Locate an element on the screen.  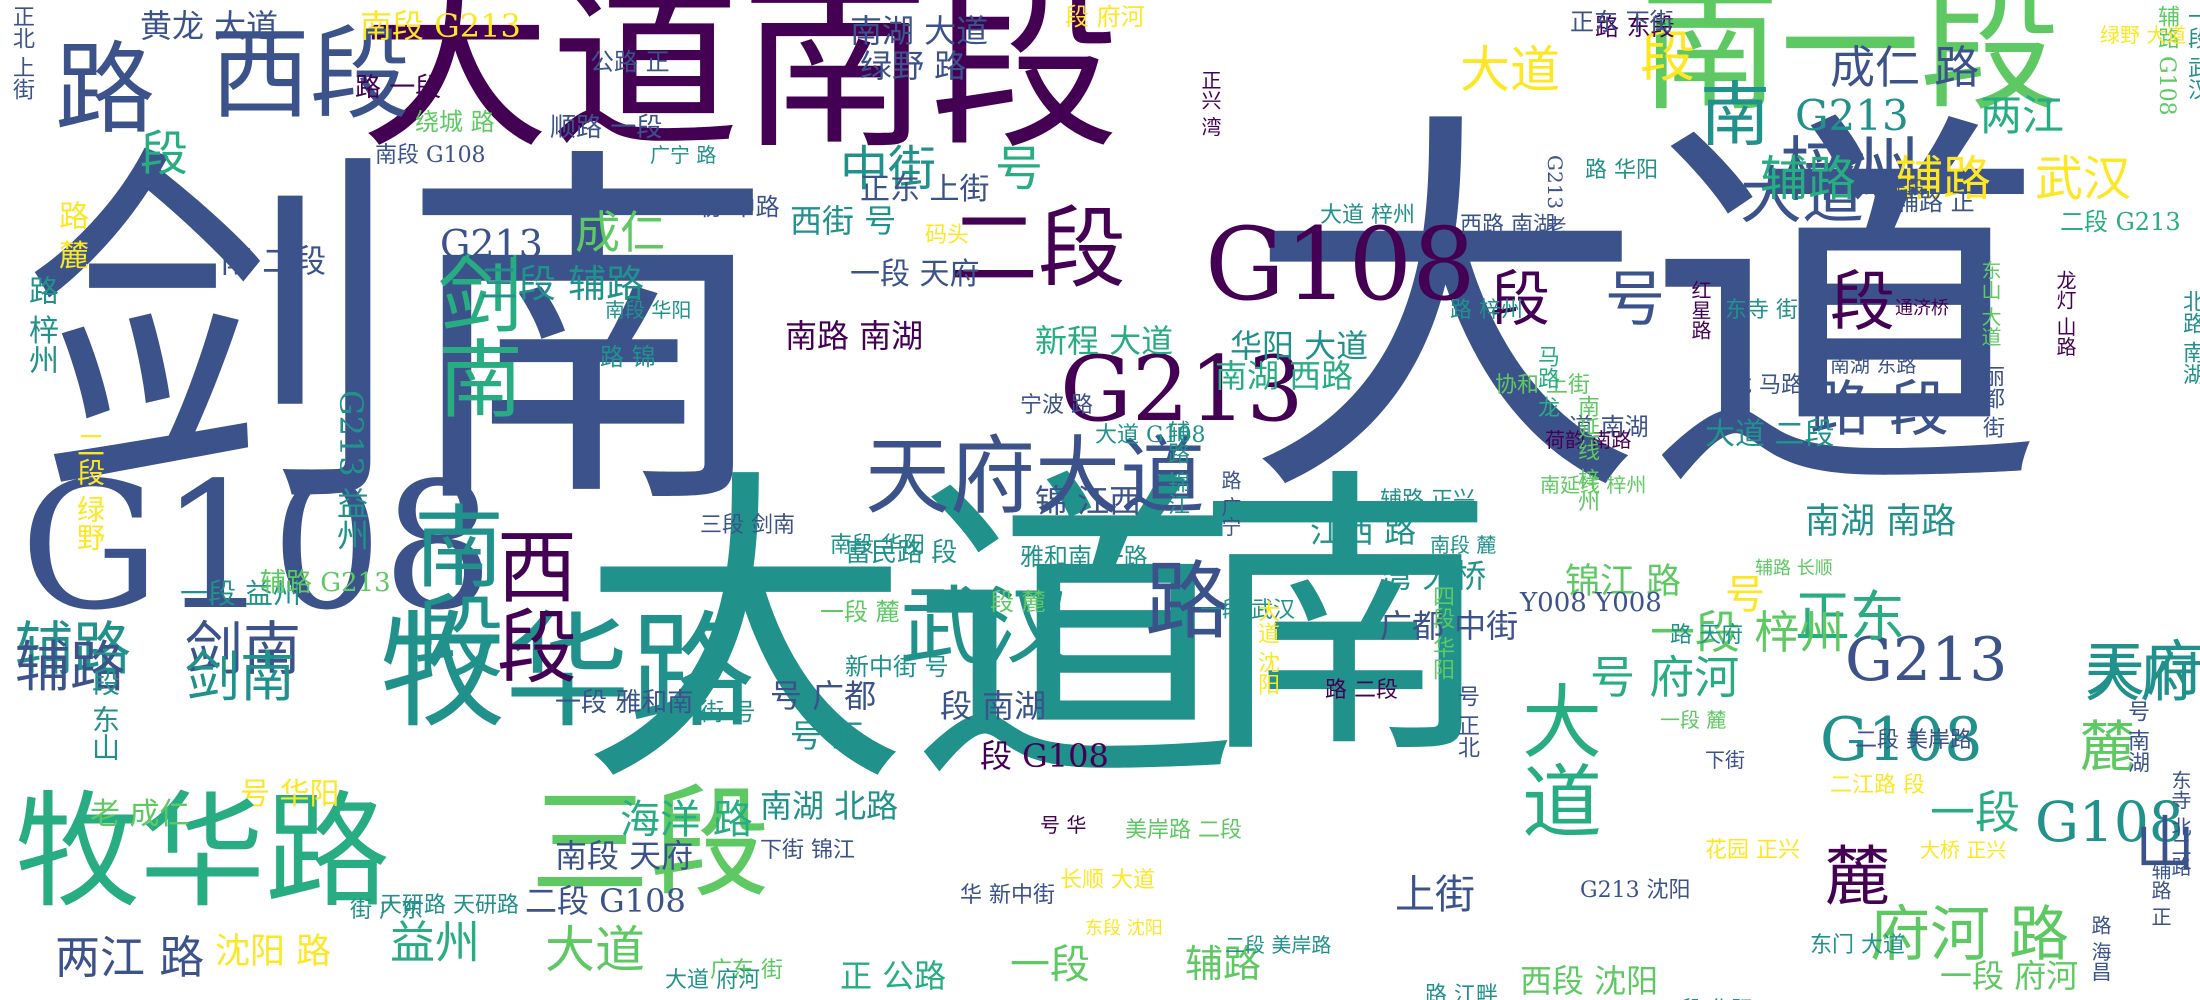
cloud-word: 路 二段 is located at coordinates (1361, 690).